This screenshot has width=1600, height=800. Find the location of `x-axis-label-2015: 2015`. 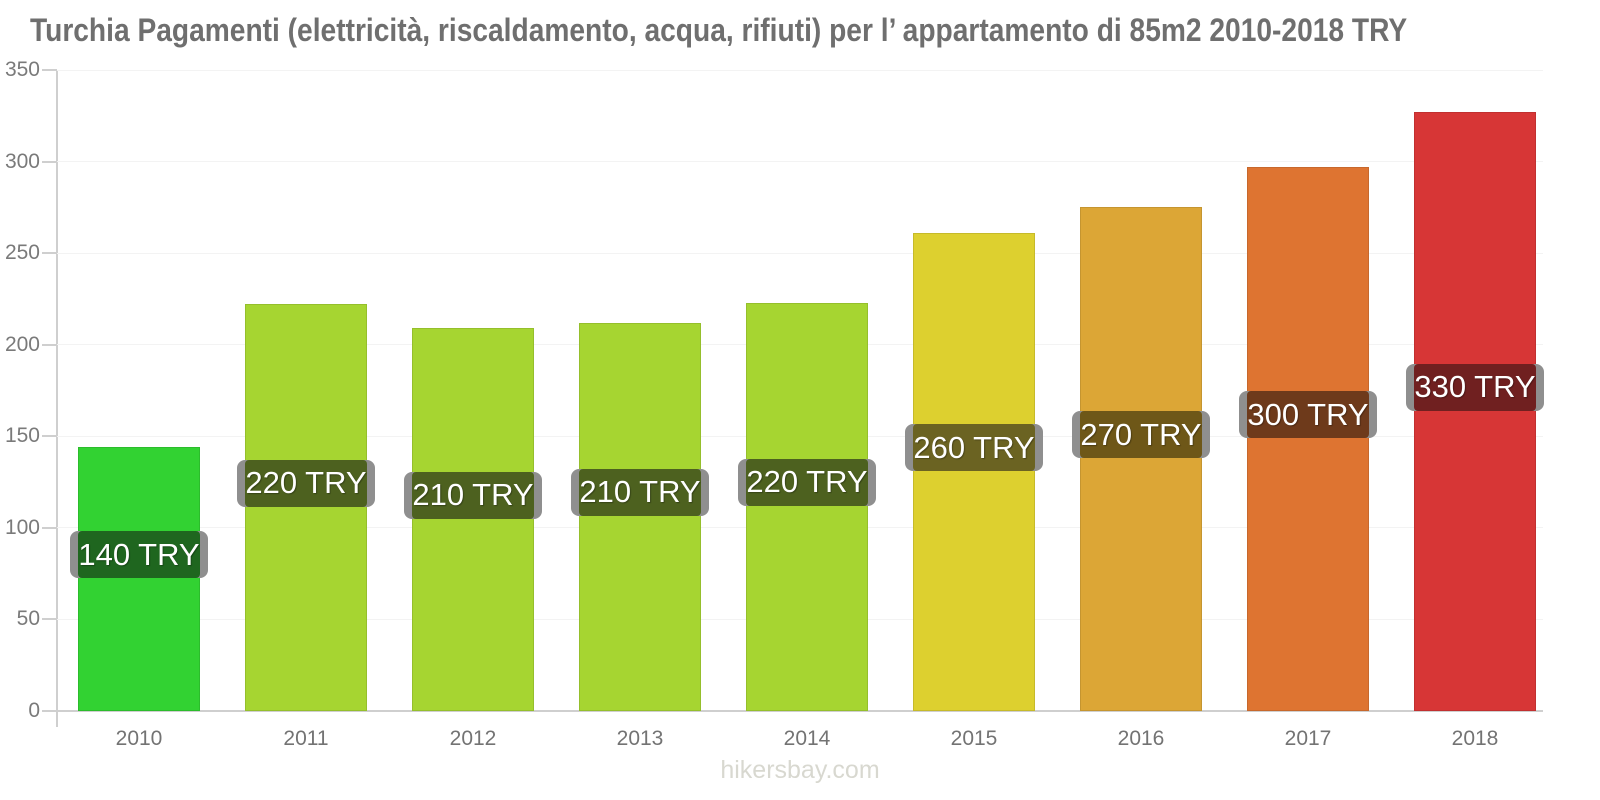

x-axis-label-2015: 2015 is located at coordinates (974, 738).